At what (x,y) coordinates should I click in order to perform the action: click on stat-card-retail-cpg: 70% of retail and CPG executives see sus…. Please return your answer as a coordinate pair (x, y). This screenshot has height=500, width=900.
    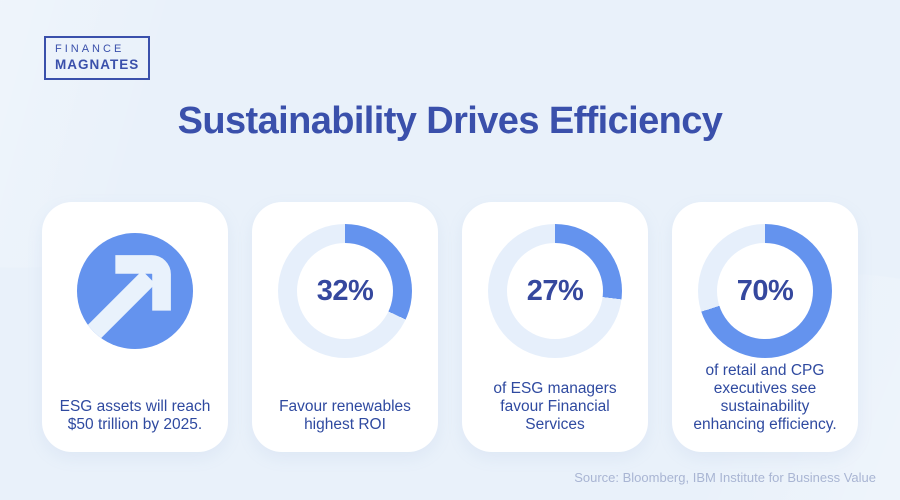
    Looking at the image, I should click on (765, 327).